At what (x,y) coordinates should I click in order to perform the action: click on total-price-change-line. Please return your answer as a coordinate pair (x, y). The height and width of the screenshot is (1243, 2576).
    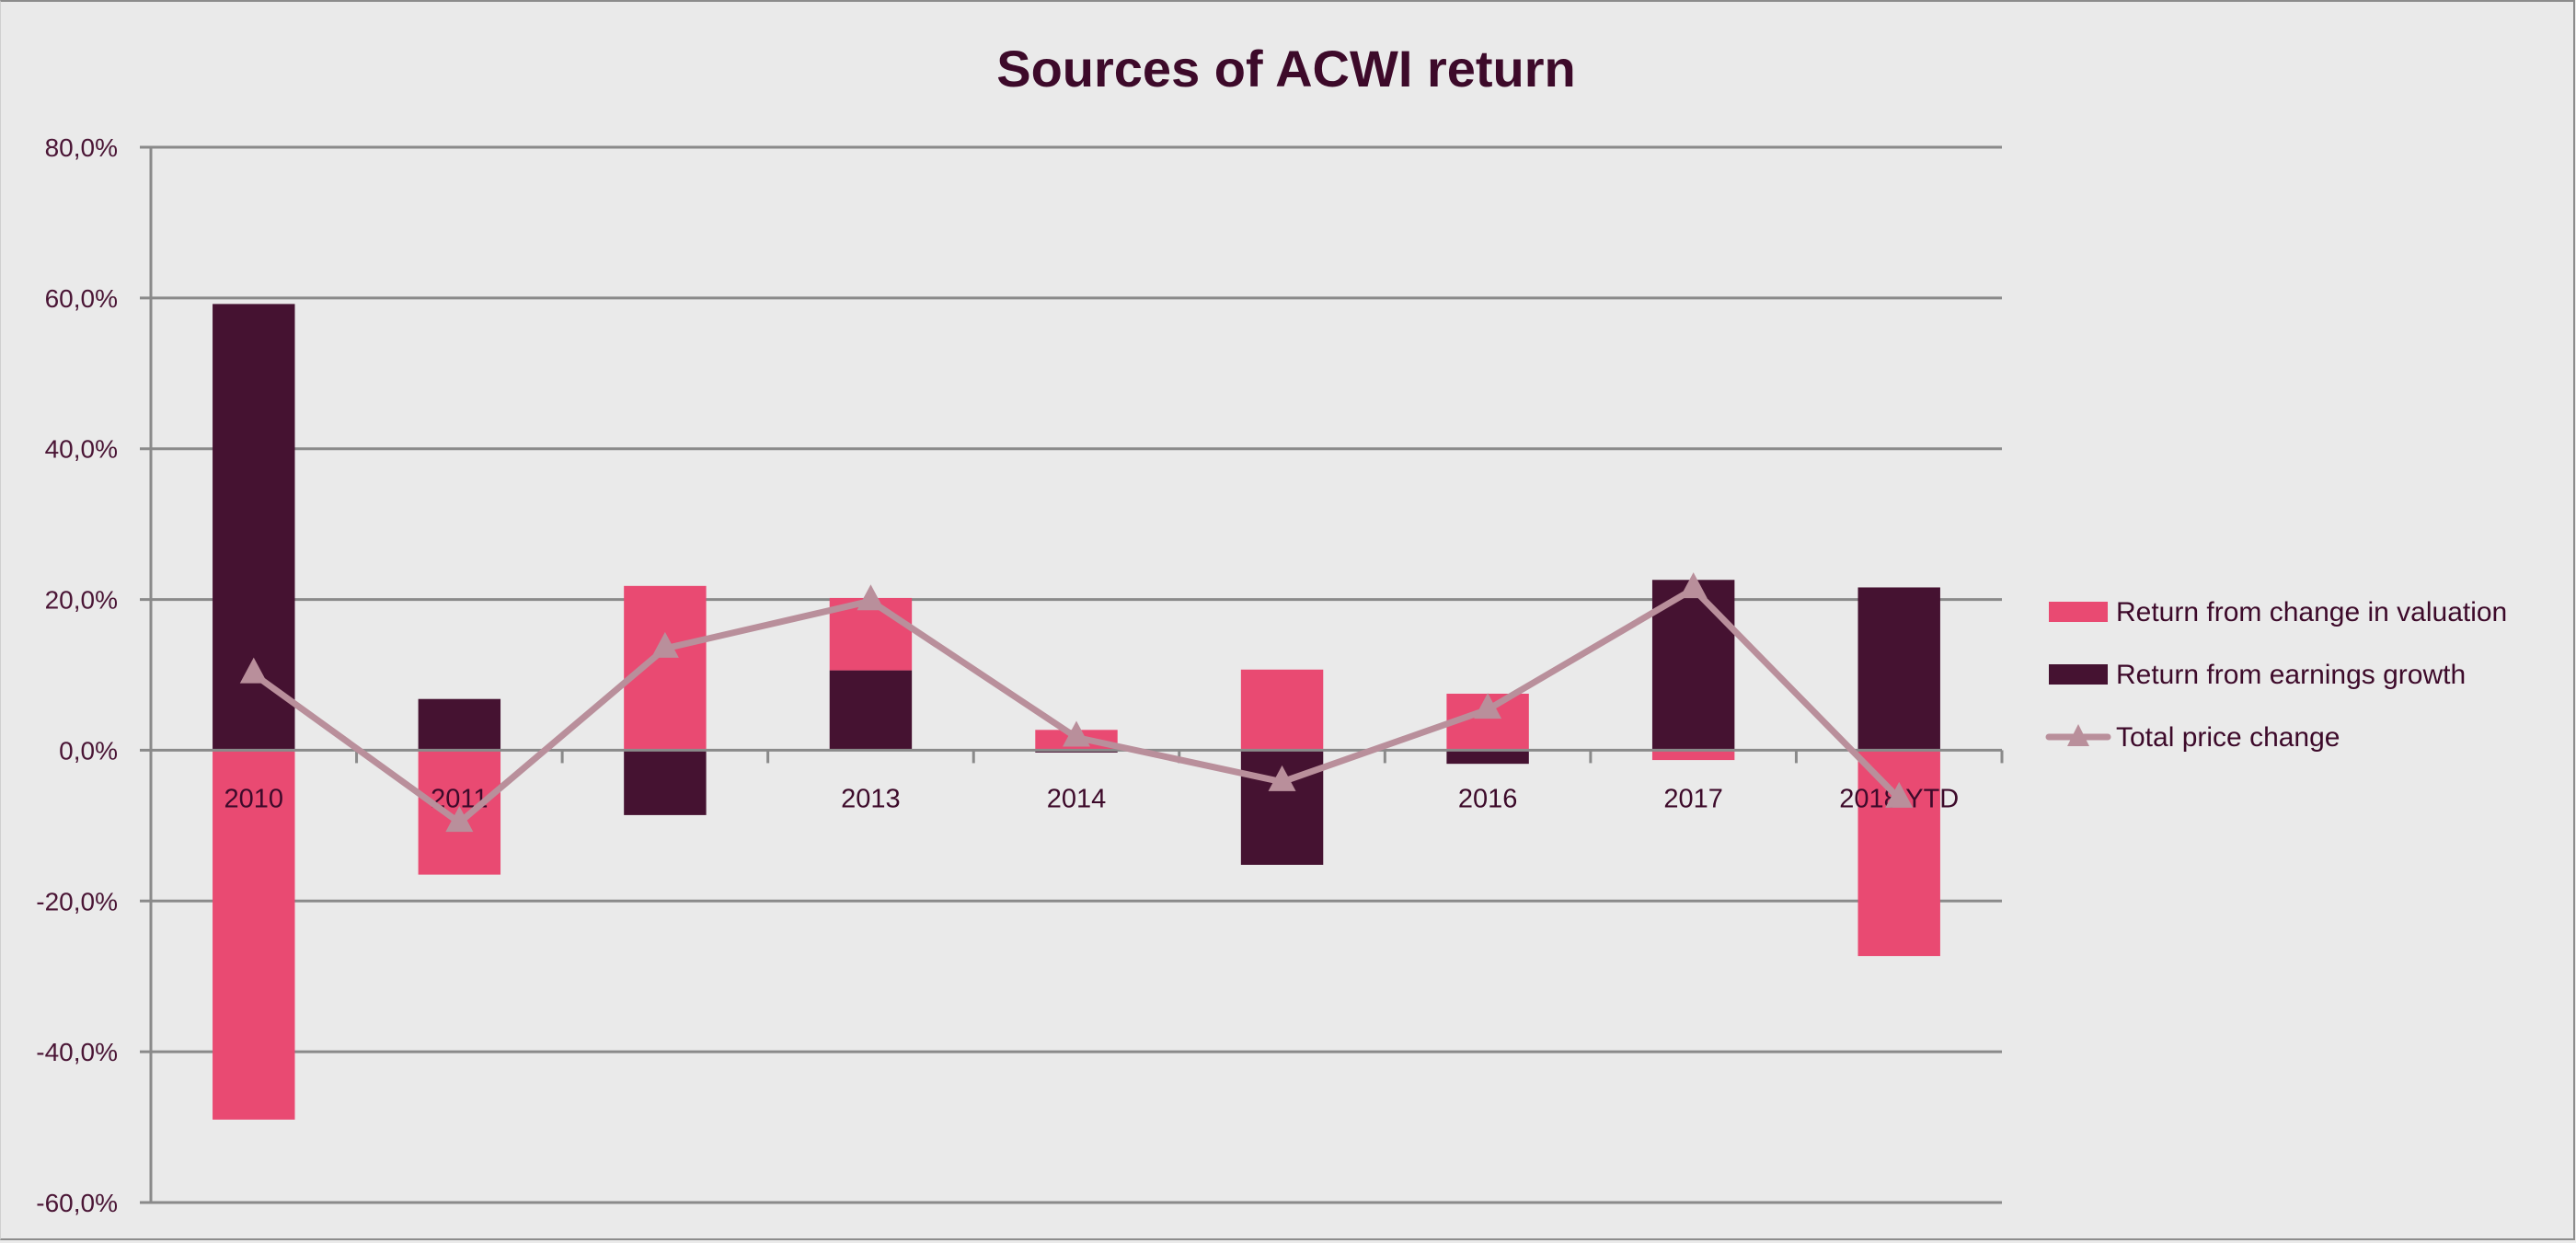
    Looking at the image, I should click on (1076, 702).